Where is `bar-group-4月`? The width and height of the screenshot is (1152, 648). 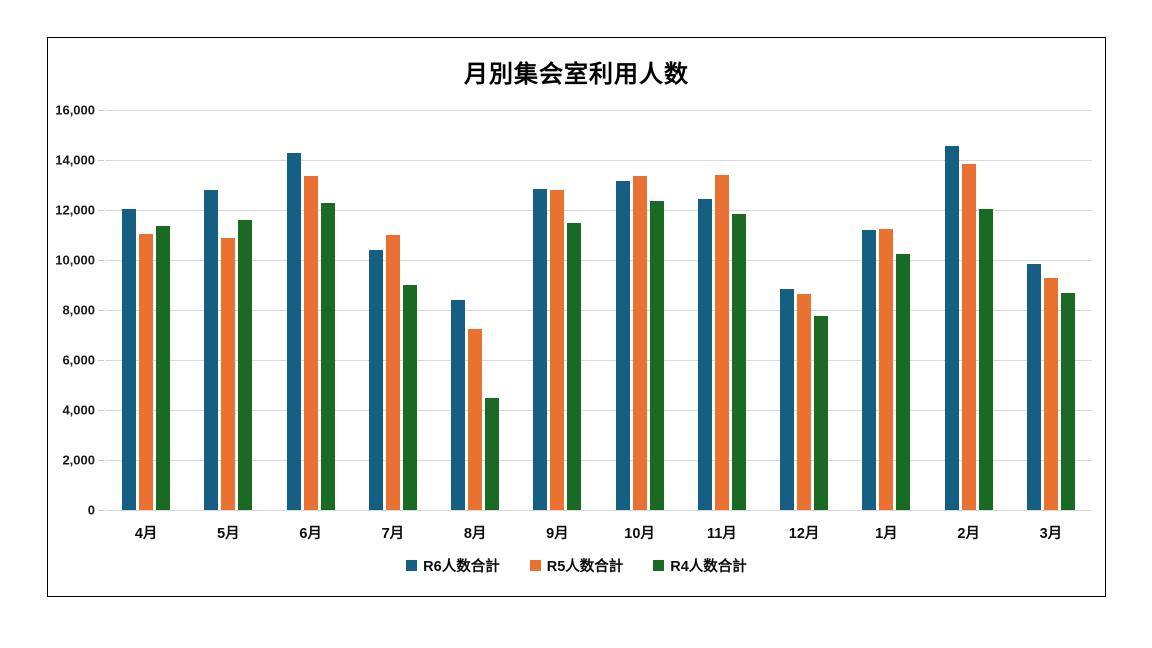 bar-group-4月 is located at coordinates (146, 310).